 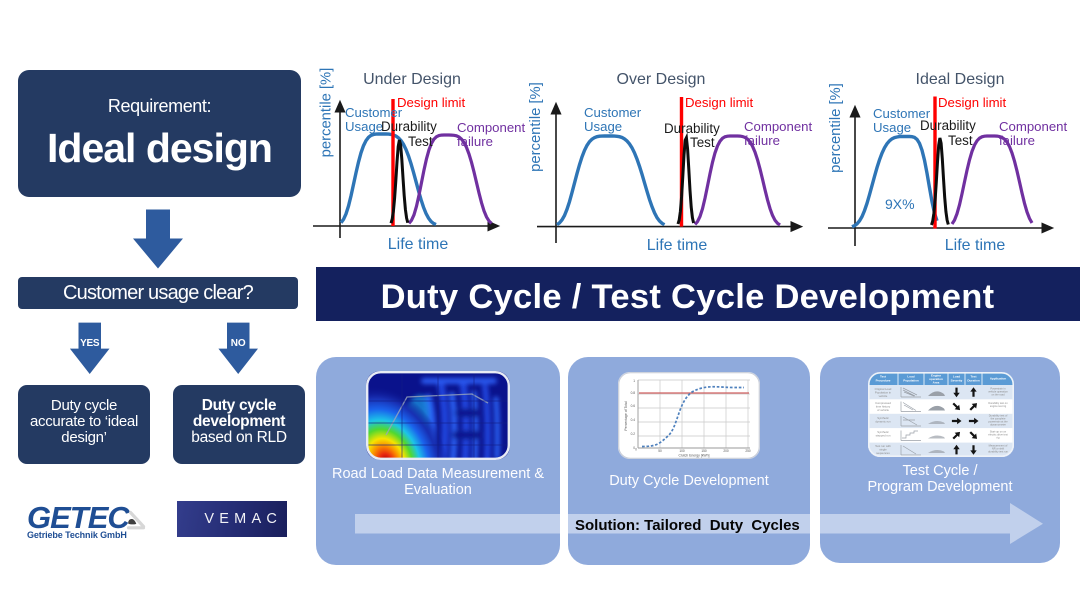 What do you see at coordinates (883, 453) in the screenshot?
I see `svg-text: sequences` at bounding box center [883, 453].